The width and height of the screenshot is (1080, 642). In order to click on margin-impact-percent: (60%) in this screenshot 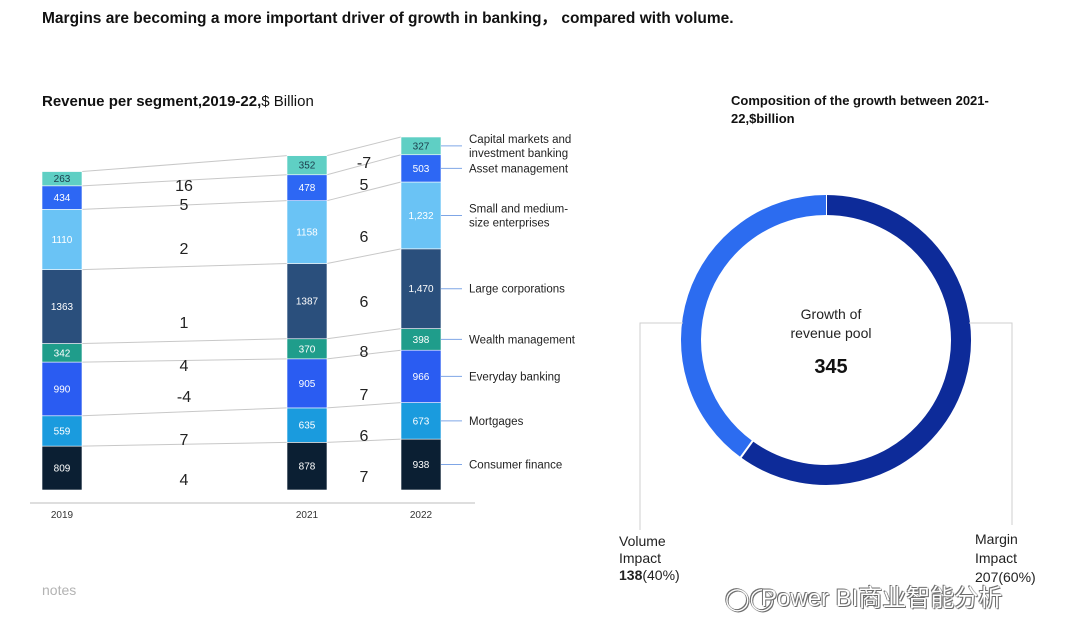, I will do `click(1017, 577)`.